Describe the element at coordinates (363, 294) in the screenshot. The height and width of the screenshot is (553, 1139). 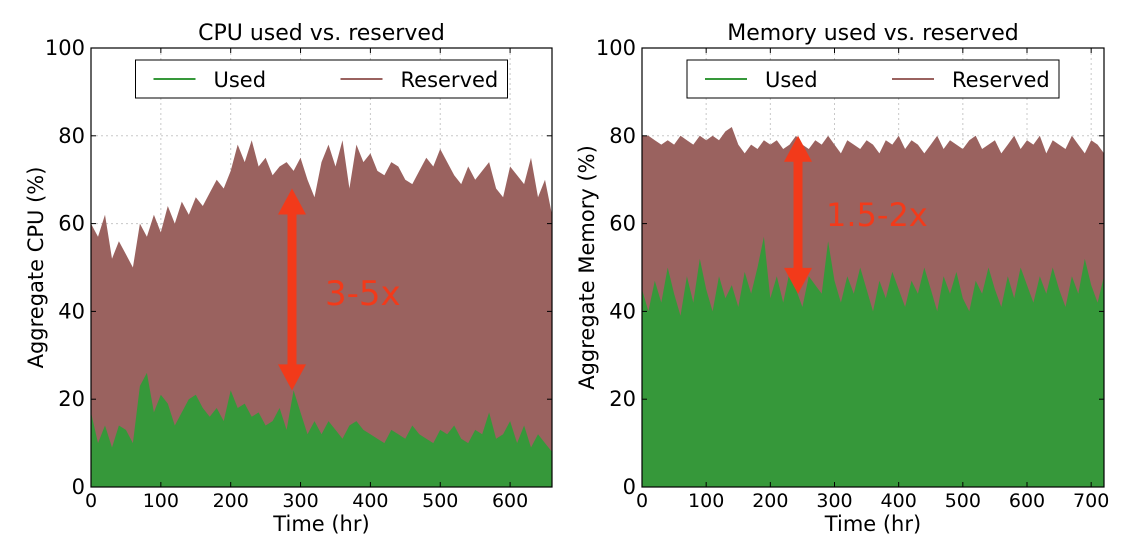
I see `annotation-label: 3-5x` at that location.